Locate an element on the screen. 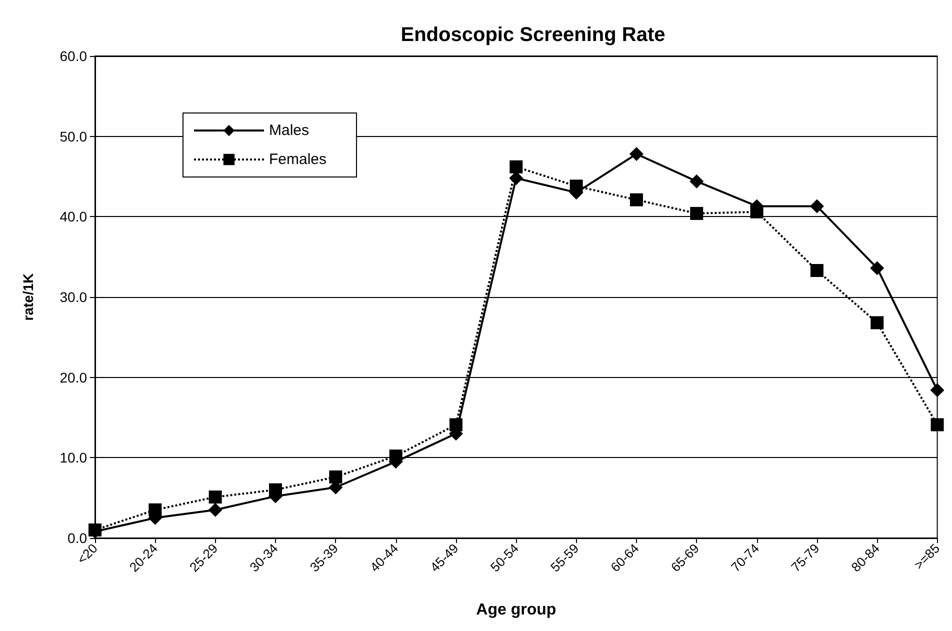  y-tick-label: 10.0 is located at coordinates (74, 458).